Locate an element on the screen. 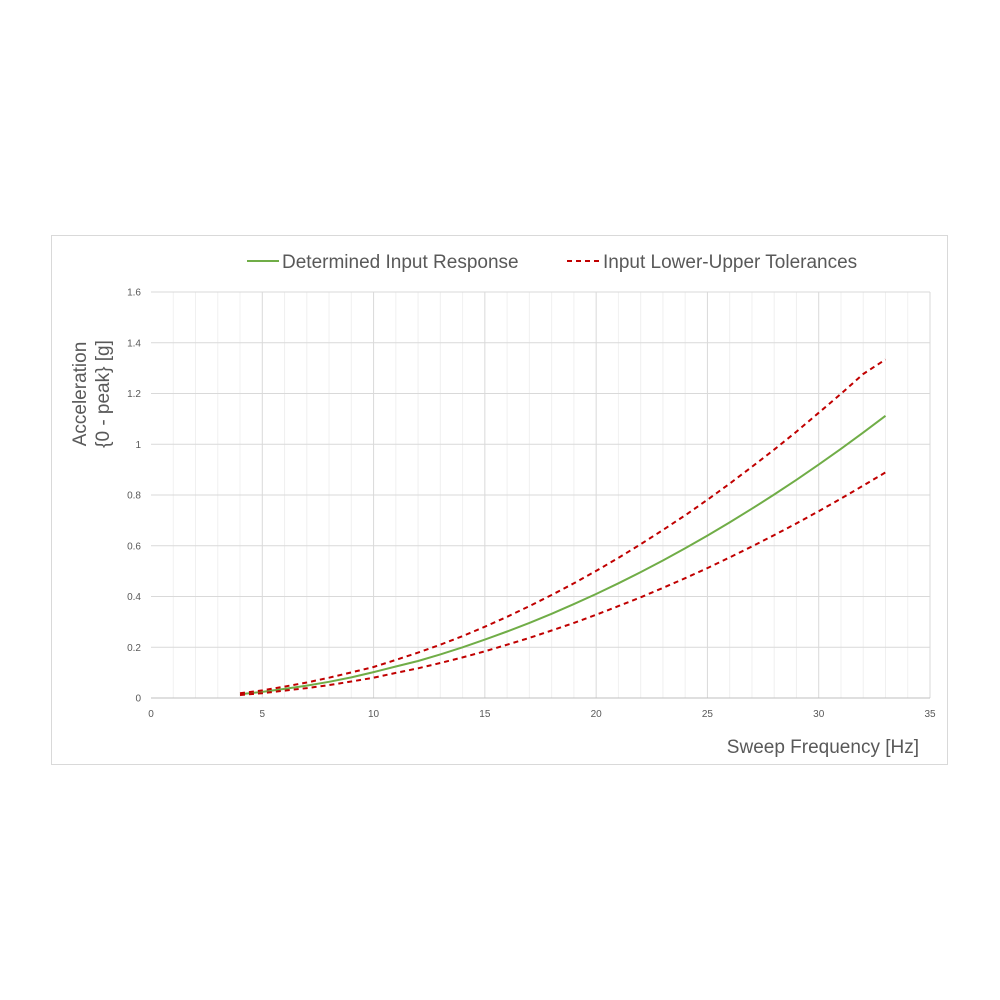 The width and height of the screenshot is (1000, 1000). x-axis-title: Sweep Frequency [Hz] is located at coordinates (823, 747).